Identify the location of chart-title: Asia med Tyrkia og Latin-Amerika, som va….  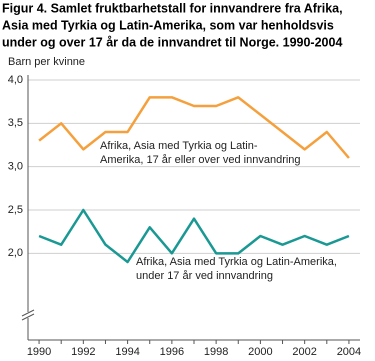
(168, 25).